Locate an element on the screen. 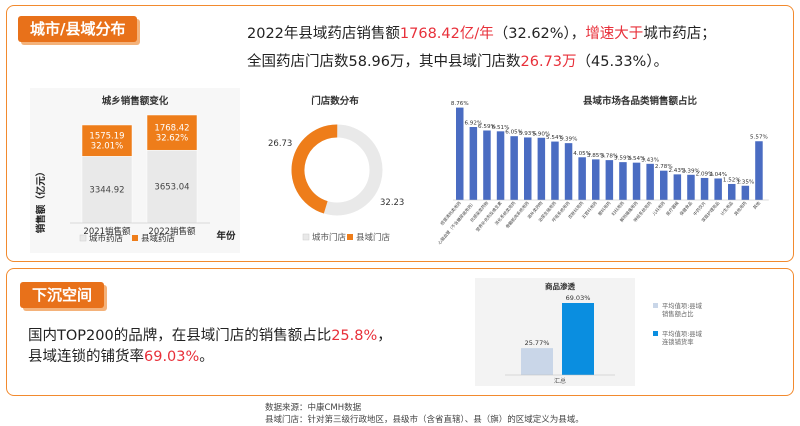  data-label: 1768.42 32.62% is located at coordinates (171, 134).